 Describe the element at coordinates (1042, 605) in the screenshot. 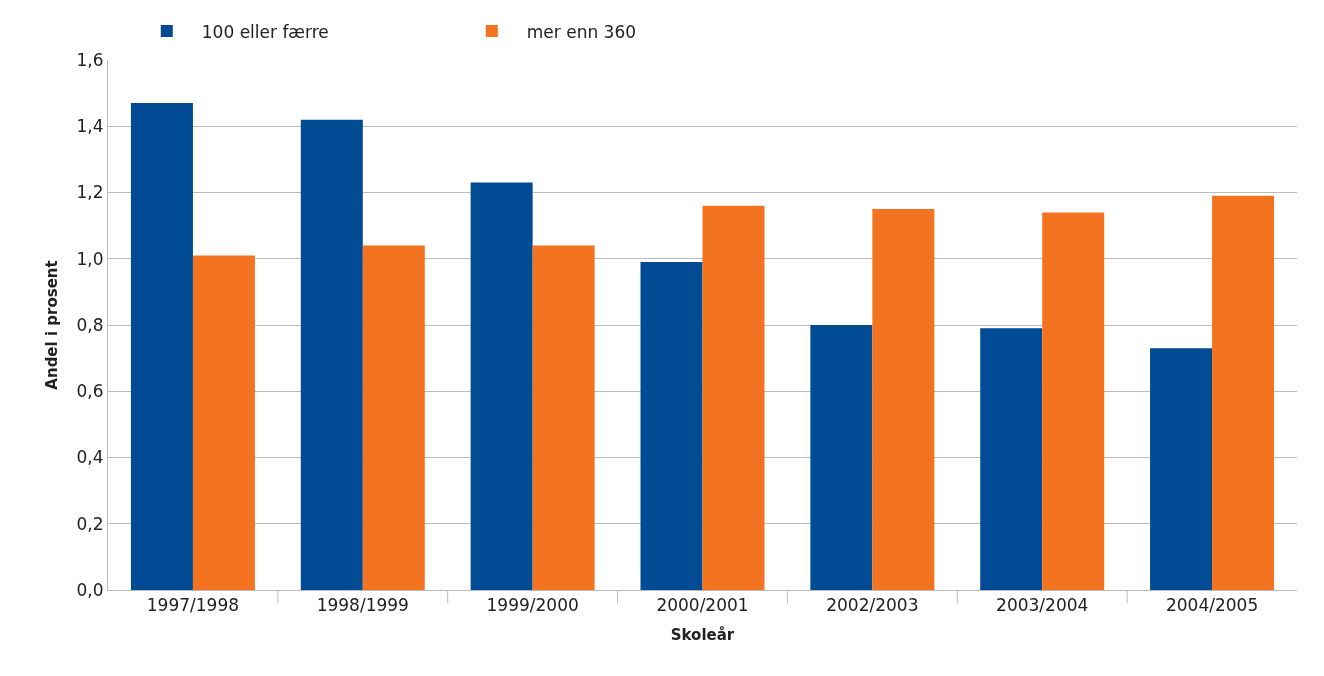

I see `x-tick-label: 2003/2004` at that location.